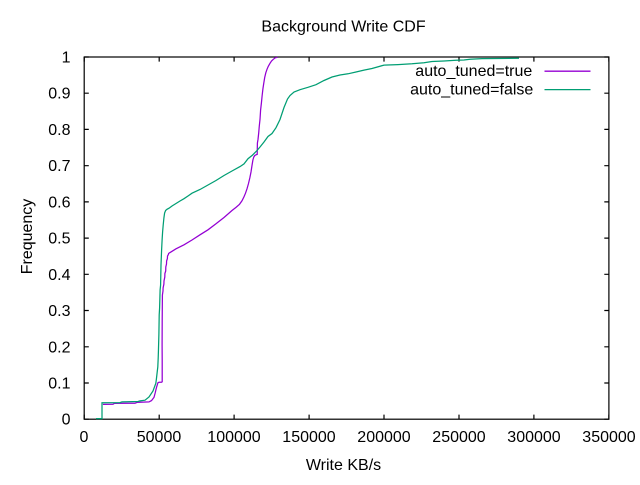 This screenshot has height=485, width=640. I want to click on svg-text: 1, so click(66, 58).